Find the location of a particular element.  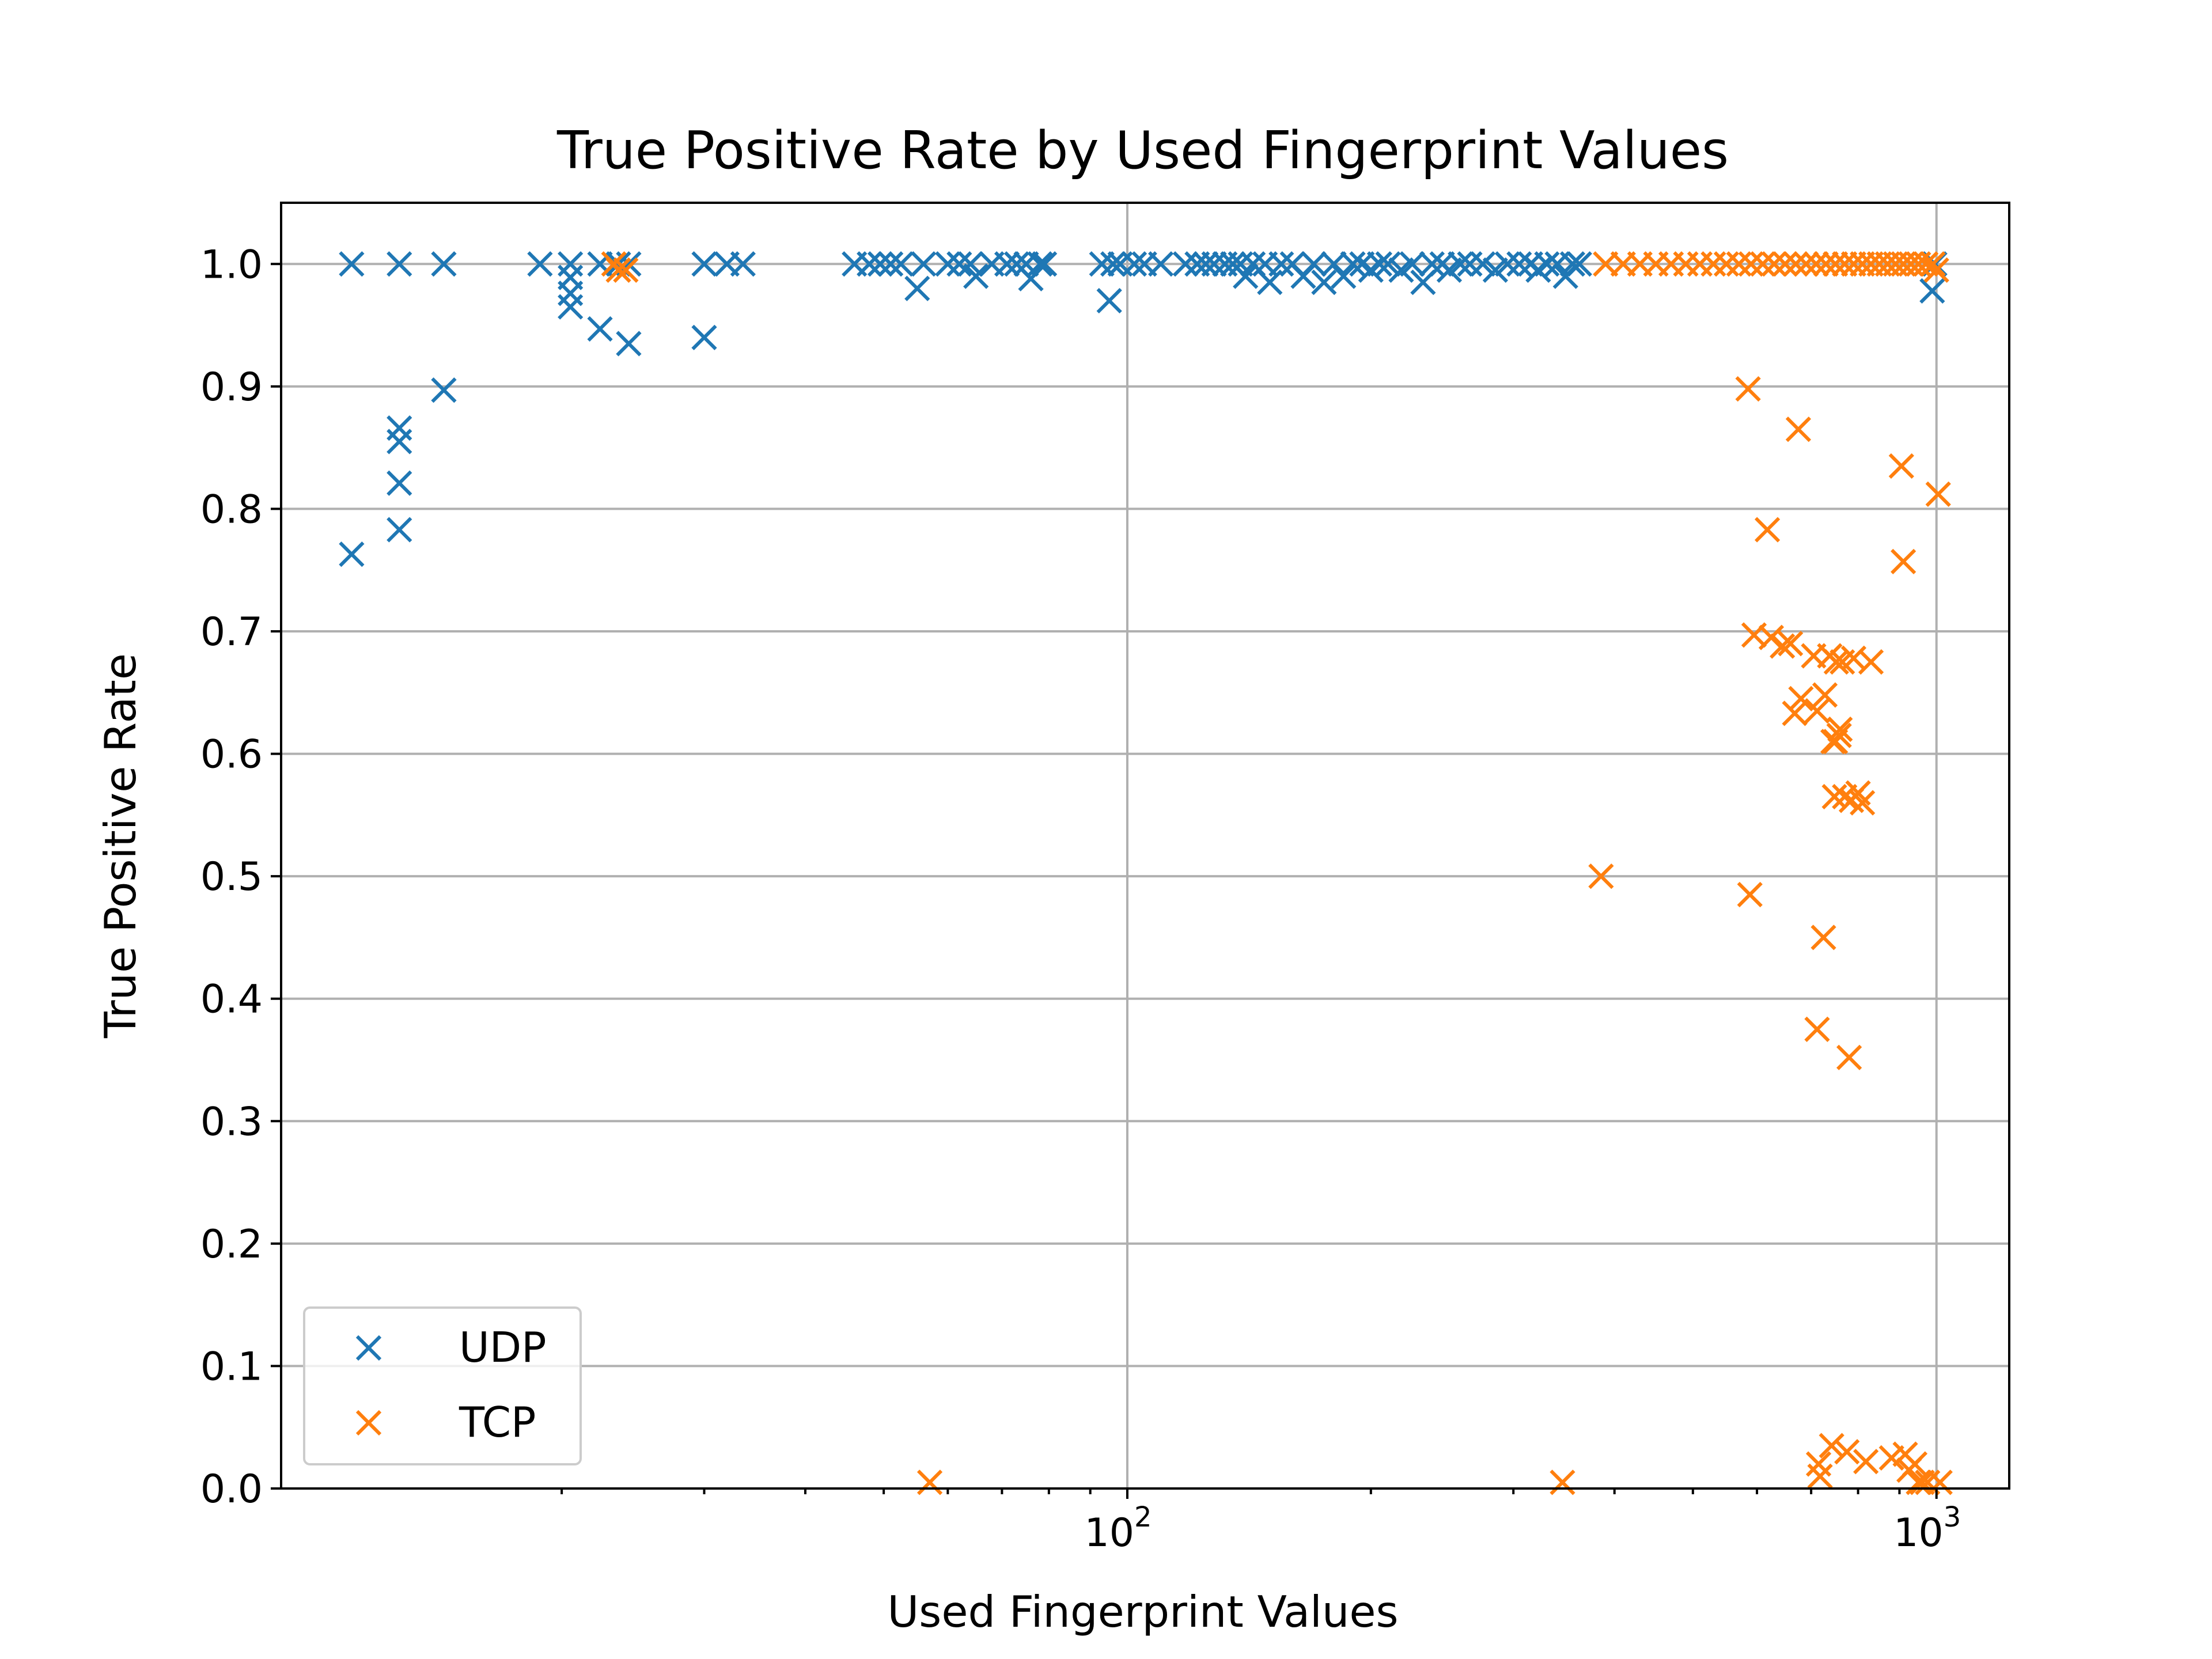

legend-marker-tcp is located at coordinates (368, 1423).